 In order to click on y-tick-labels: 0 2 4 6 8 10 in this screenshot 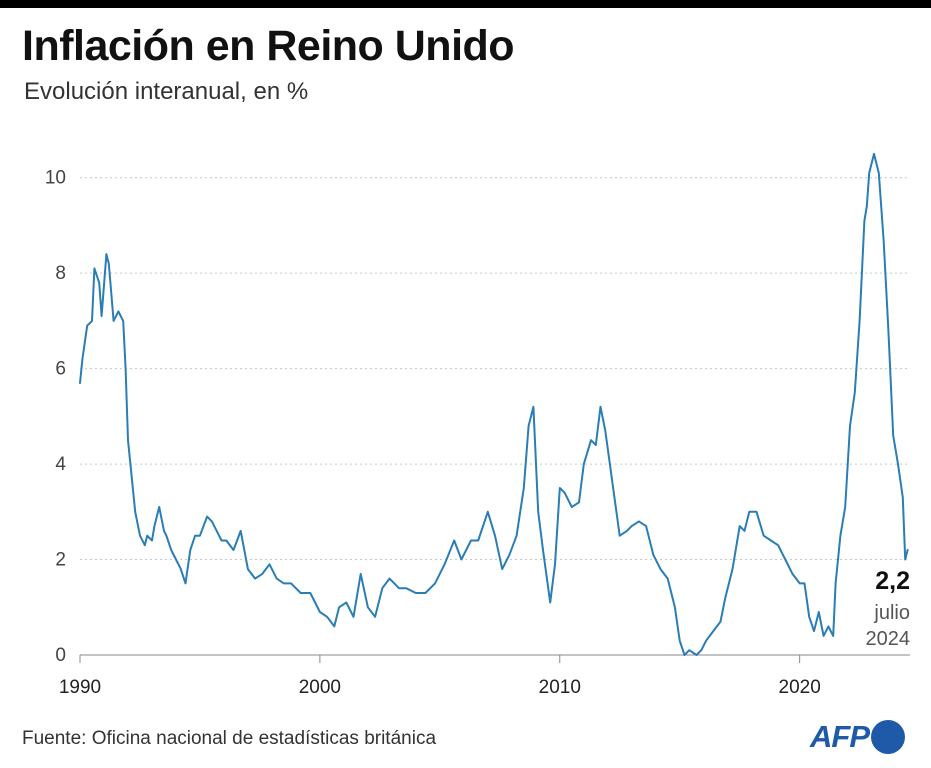, I will do `click(56, 417)`.